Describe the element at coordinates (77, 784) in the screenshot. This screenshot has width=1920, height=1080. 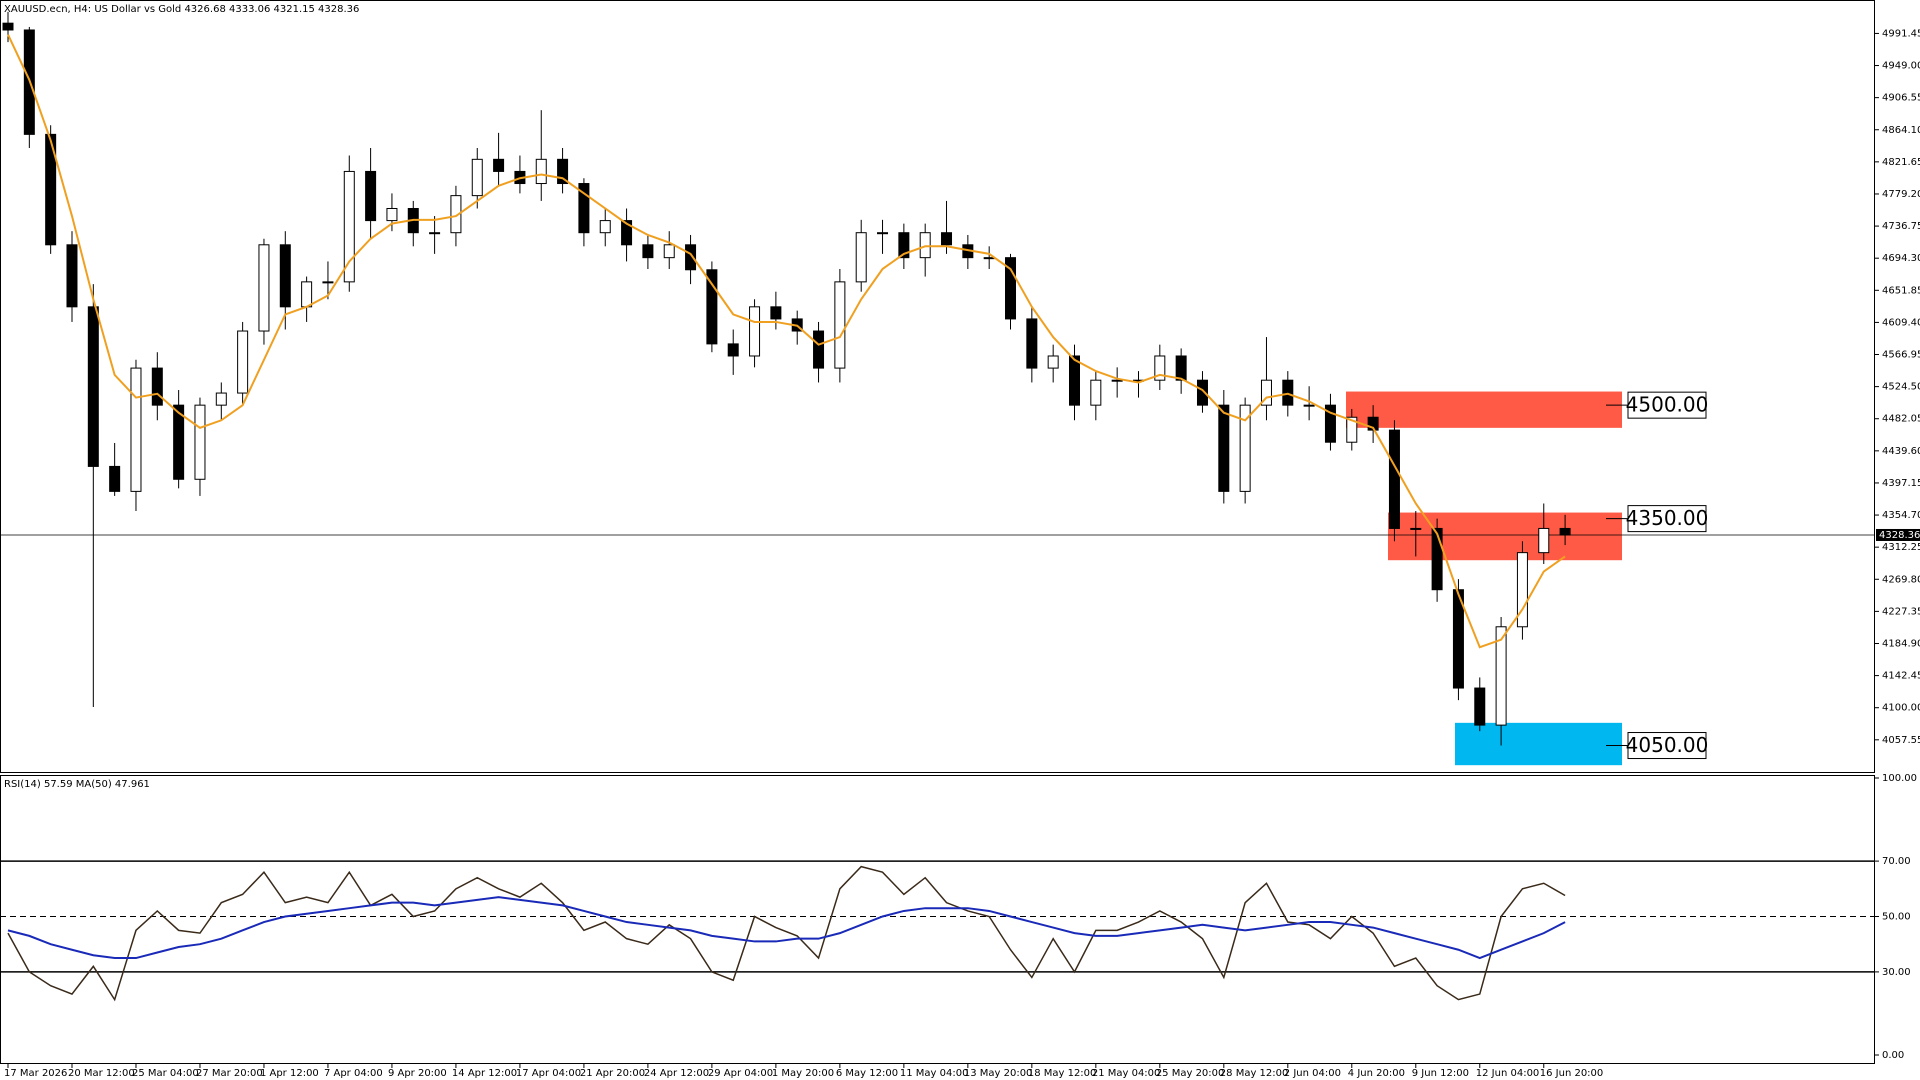
I see `rsi-title: RSI(14) 57.59 MA(50) 47.961` at that location.